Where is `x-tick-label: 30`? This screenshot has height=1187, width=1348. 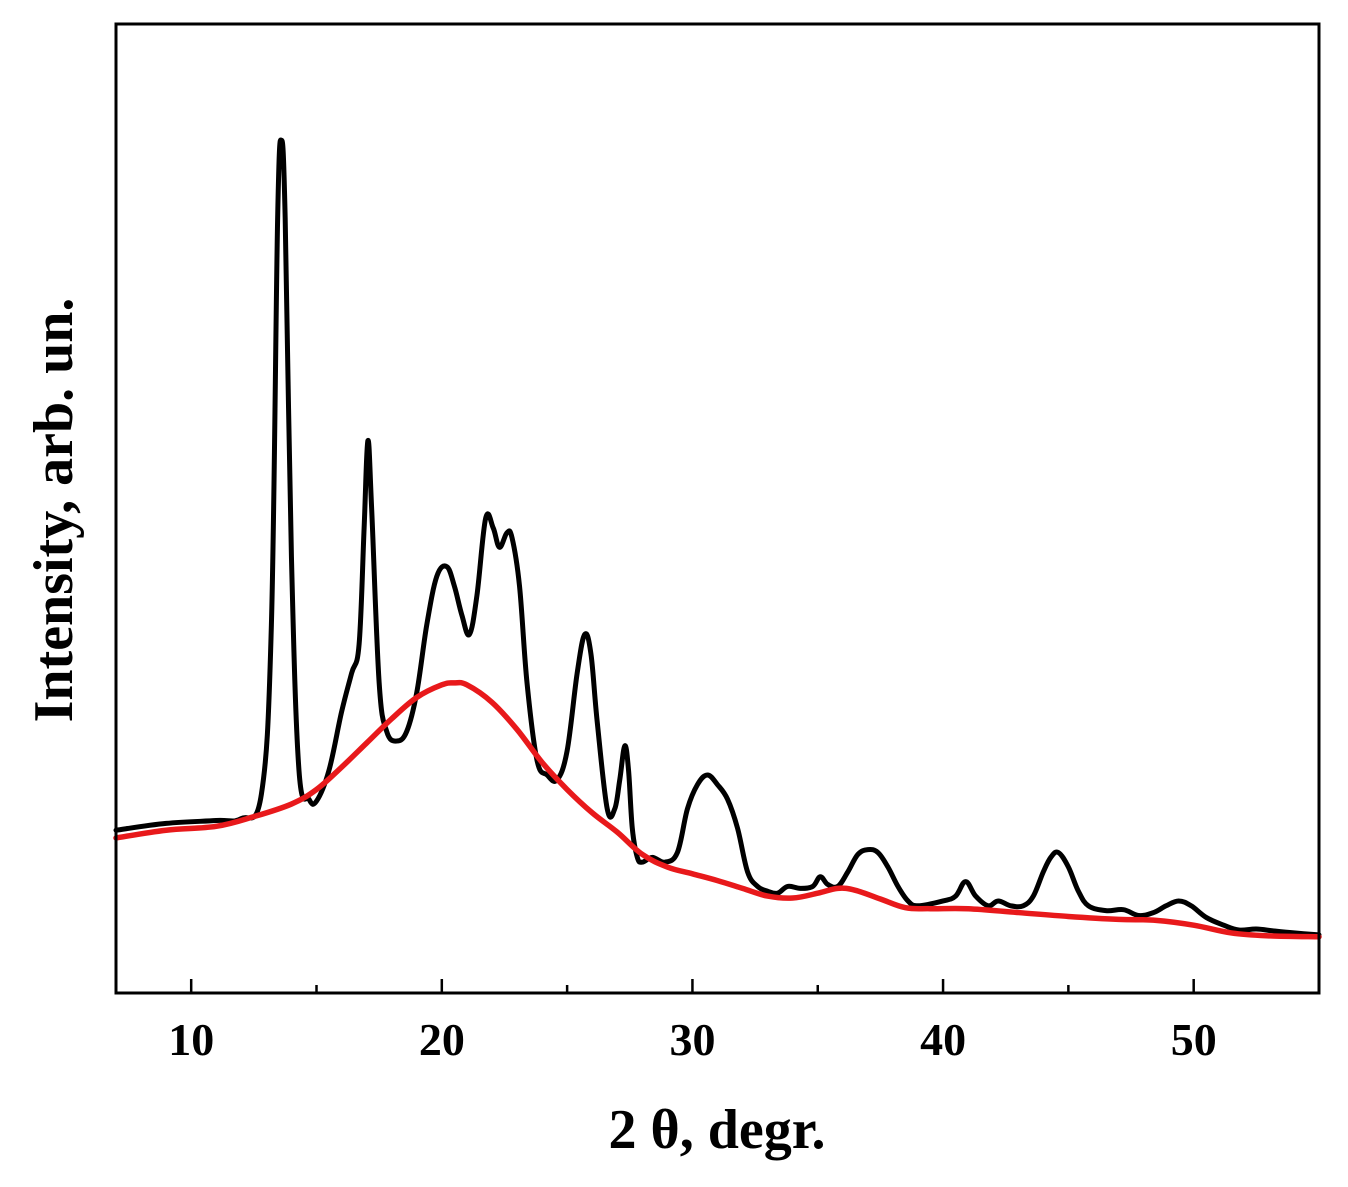
x-tick-label: 30 is located at coordinates (692, 1039).